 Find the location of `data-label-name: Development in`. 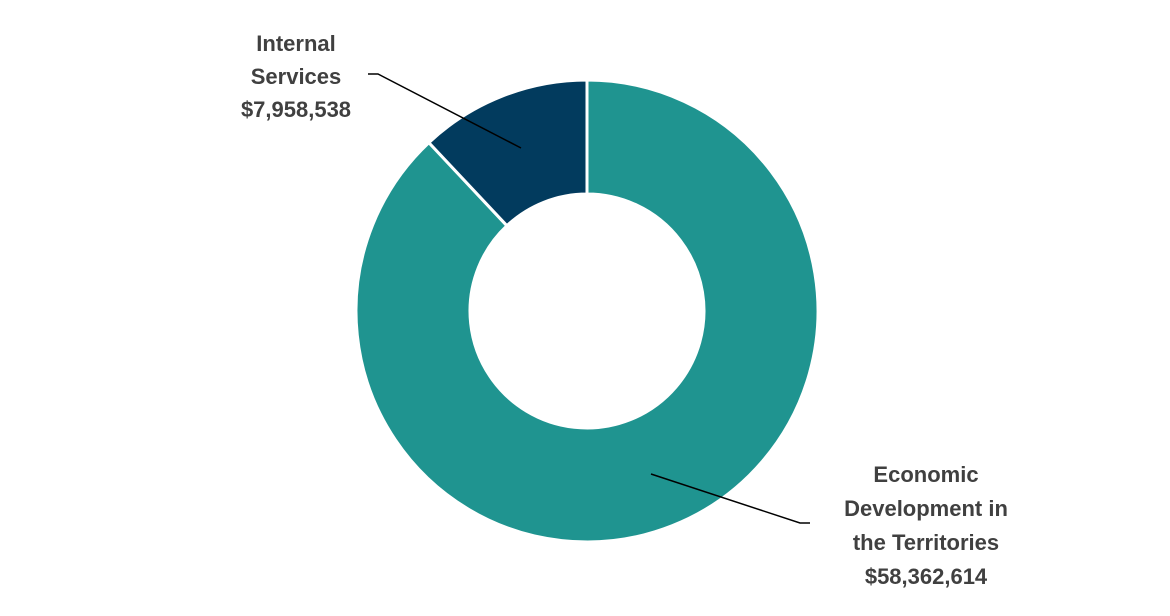

data-label-name: Development in is located at coordinates (926, 508).